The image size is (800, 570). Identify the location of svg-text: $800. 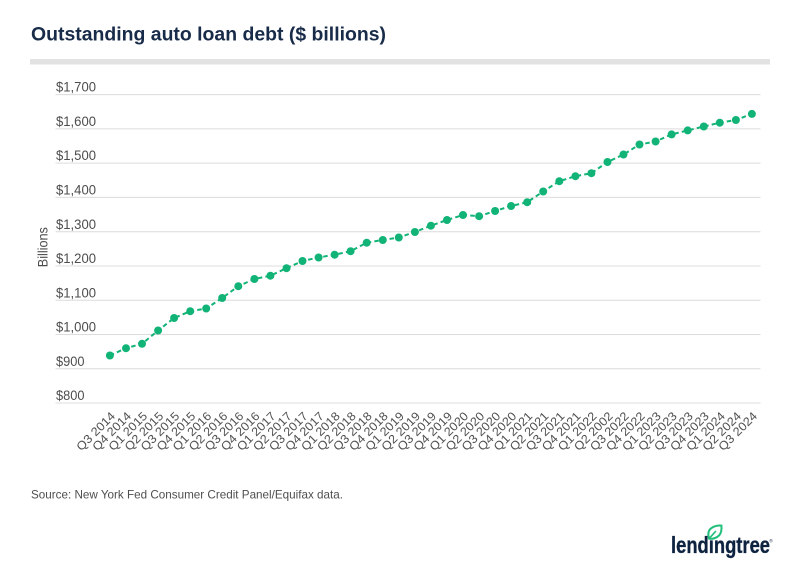
(70, 396).